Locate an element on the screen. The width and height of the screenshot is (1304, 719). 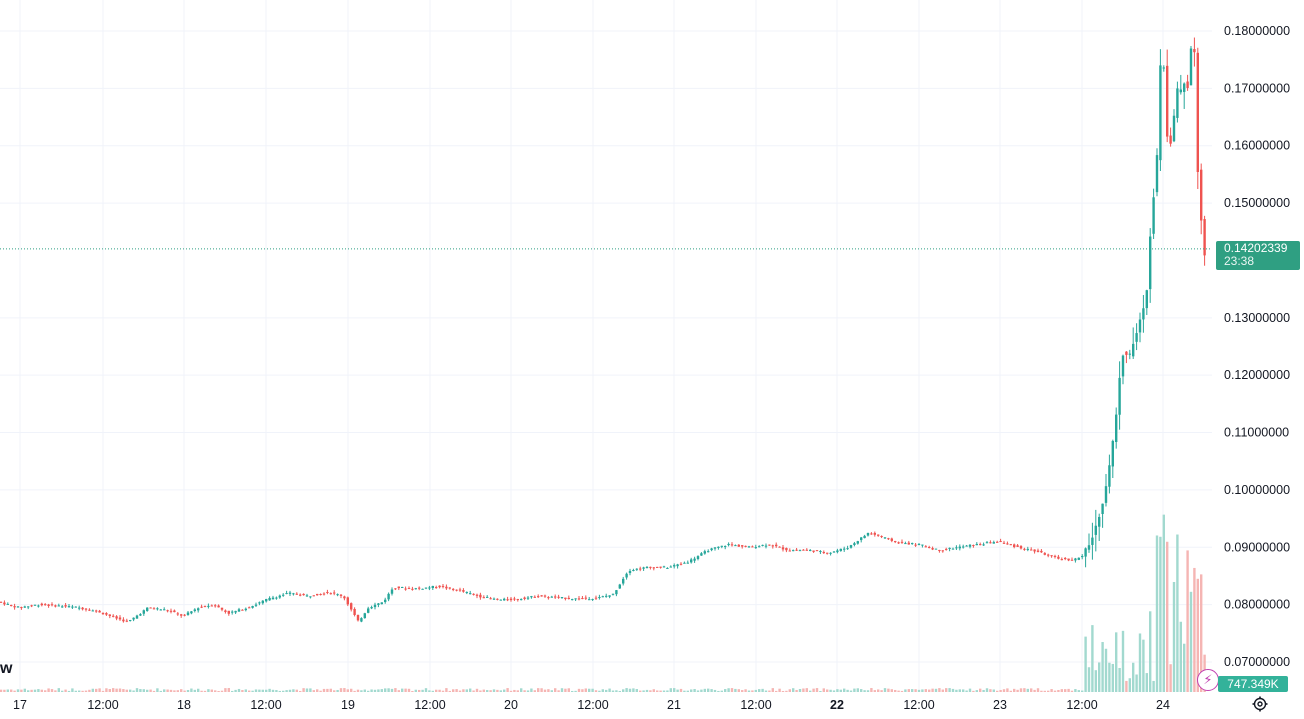
time-tick-label: 17 is located at coordinates (20, 705).